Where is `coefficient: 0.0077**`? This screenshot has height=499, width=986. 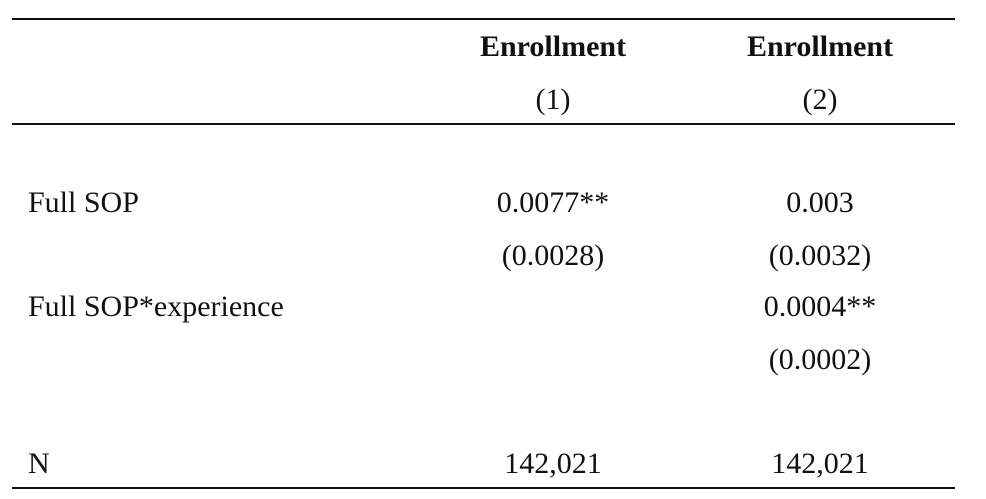 coefficient: 0.0077** is located at coordinates (553, 202).